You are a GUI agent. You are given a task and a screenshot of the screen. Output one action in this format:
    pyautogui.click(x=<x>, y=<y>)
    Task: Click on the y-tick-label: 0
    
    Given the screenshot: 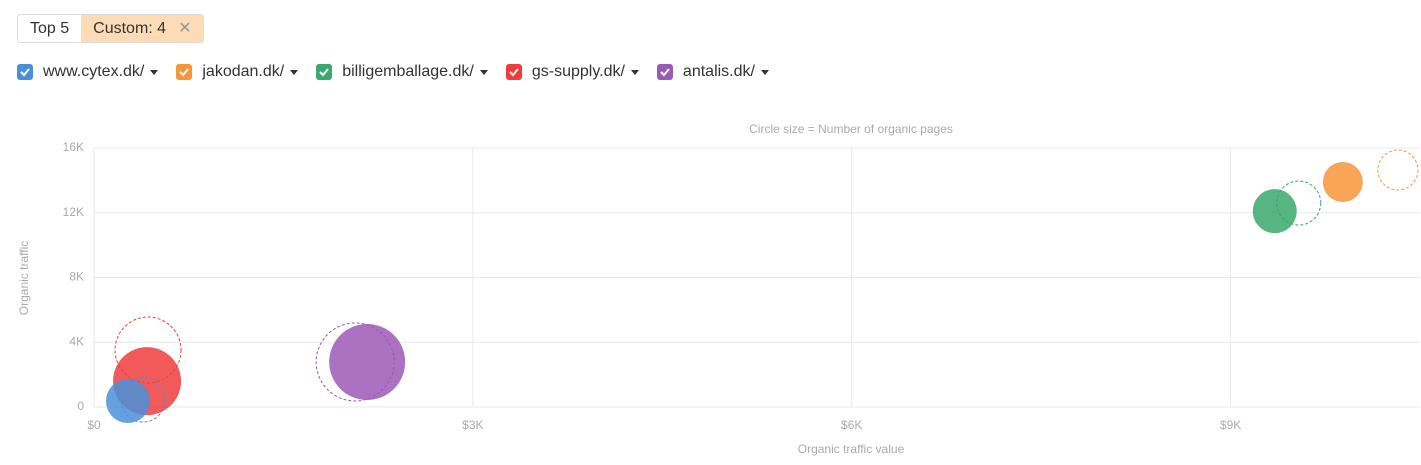 What is the action you would take?
    pyautogui.click(x=80, y=406)
    